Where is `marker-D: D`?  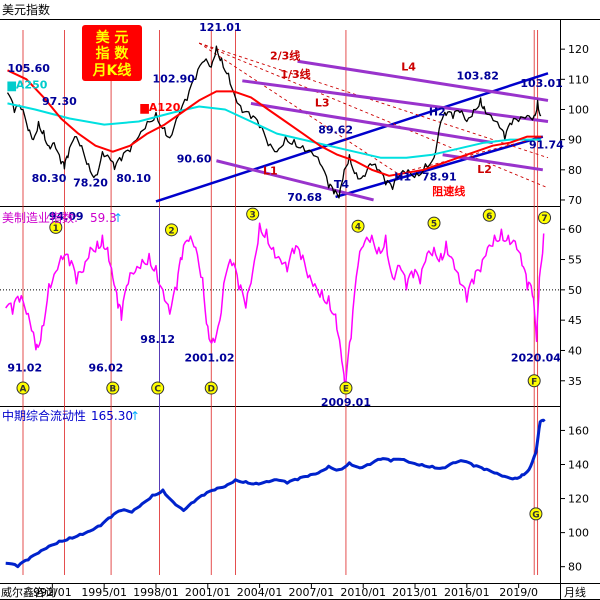 marker-D: D is located at coordinates (211, 388).